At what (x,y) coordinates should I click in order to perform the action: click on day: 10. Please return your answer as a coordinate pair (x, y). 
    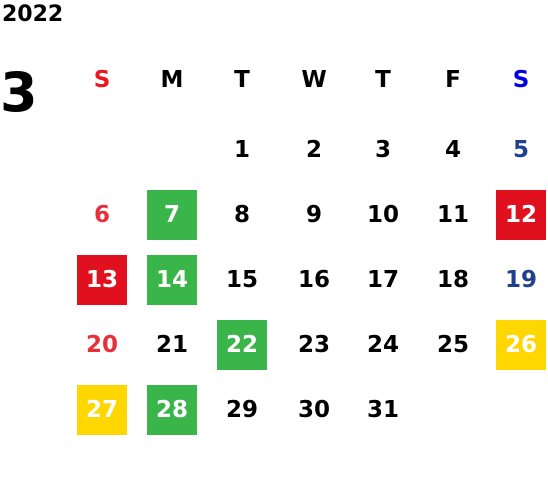
    Looking at the image, I should click on (382, 215).